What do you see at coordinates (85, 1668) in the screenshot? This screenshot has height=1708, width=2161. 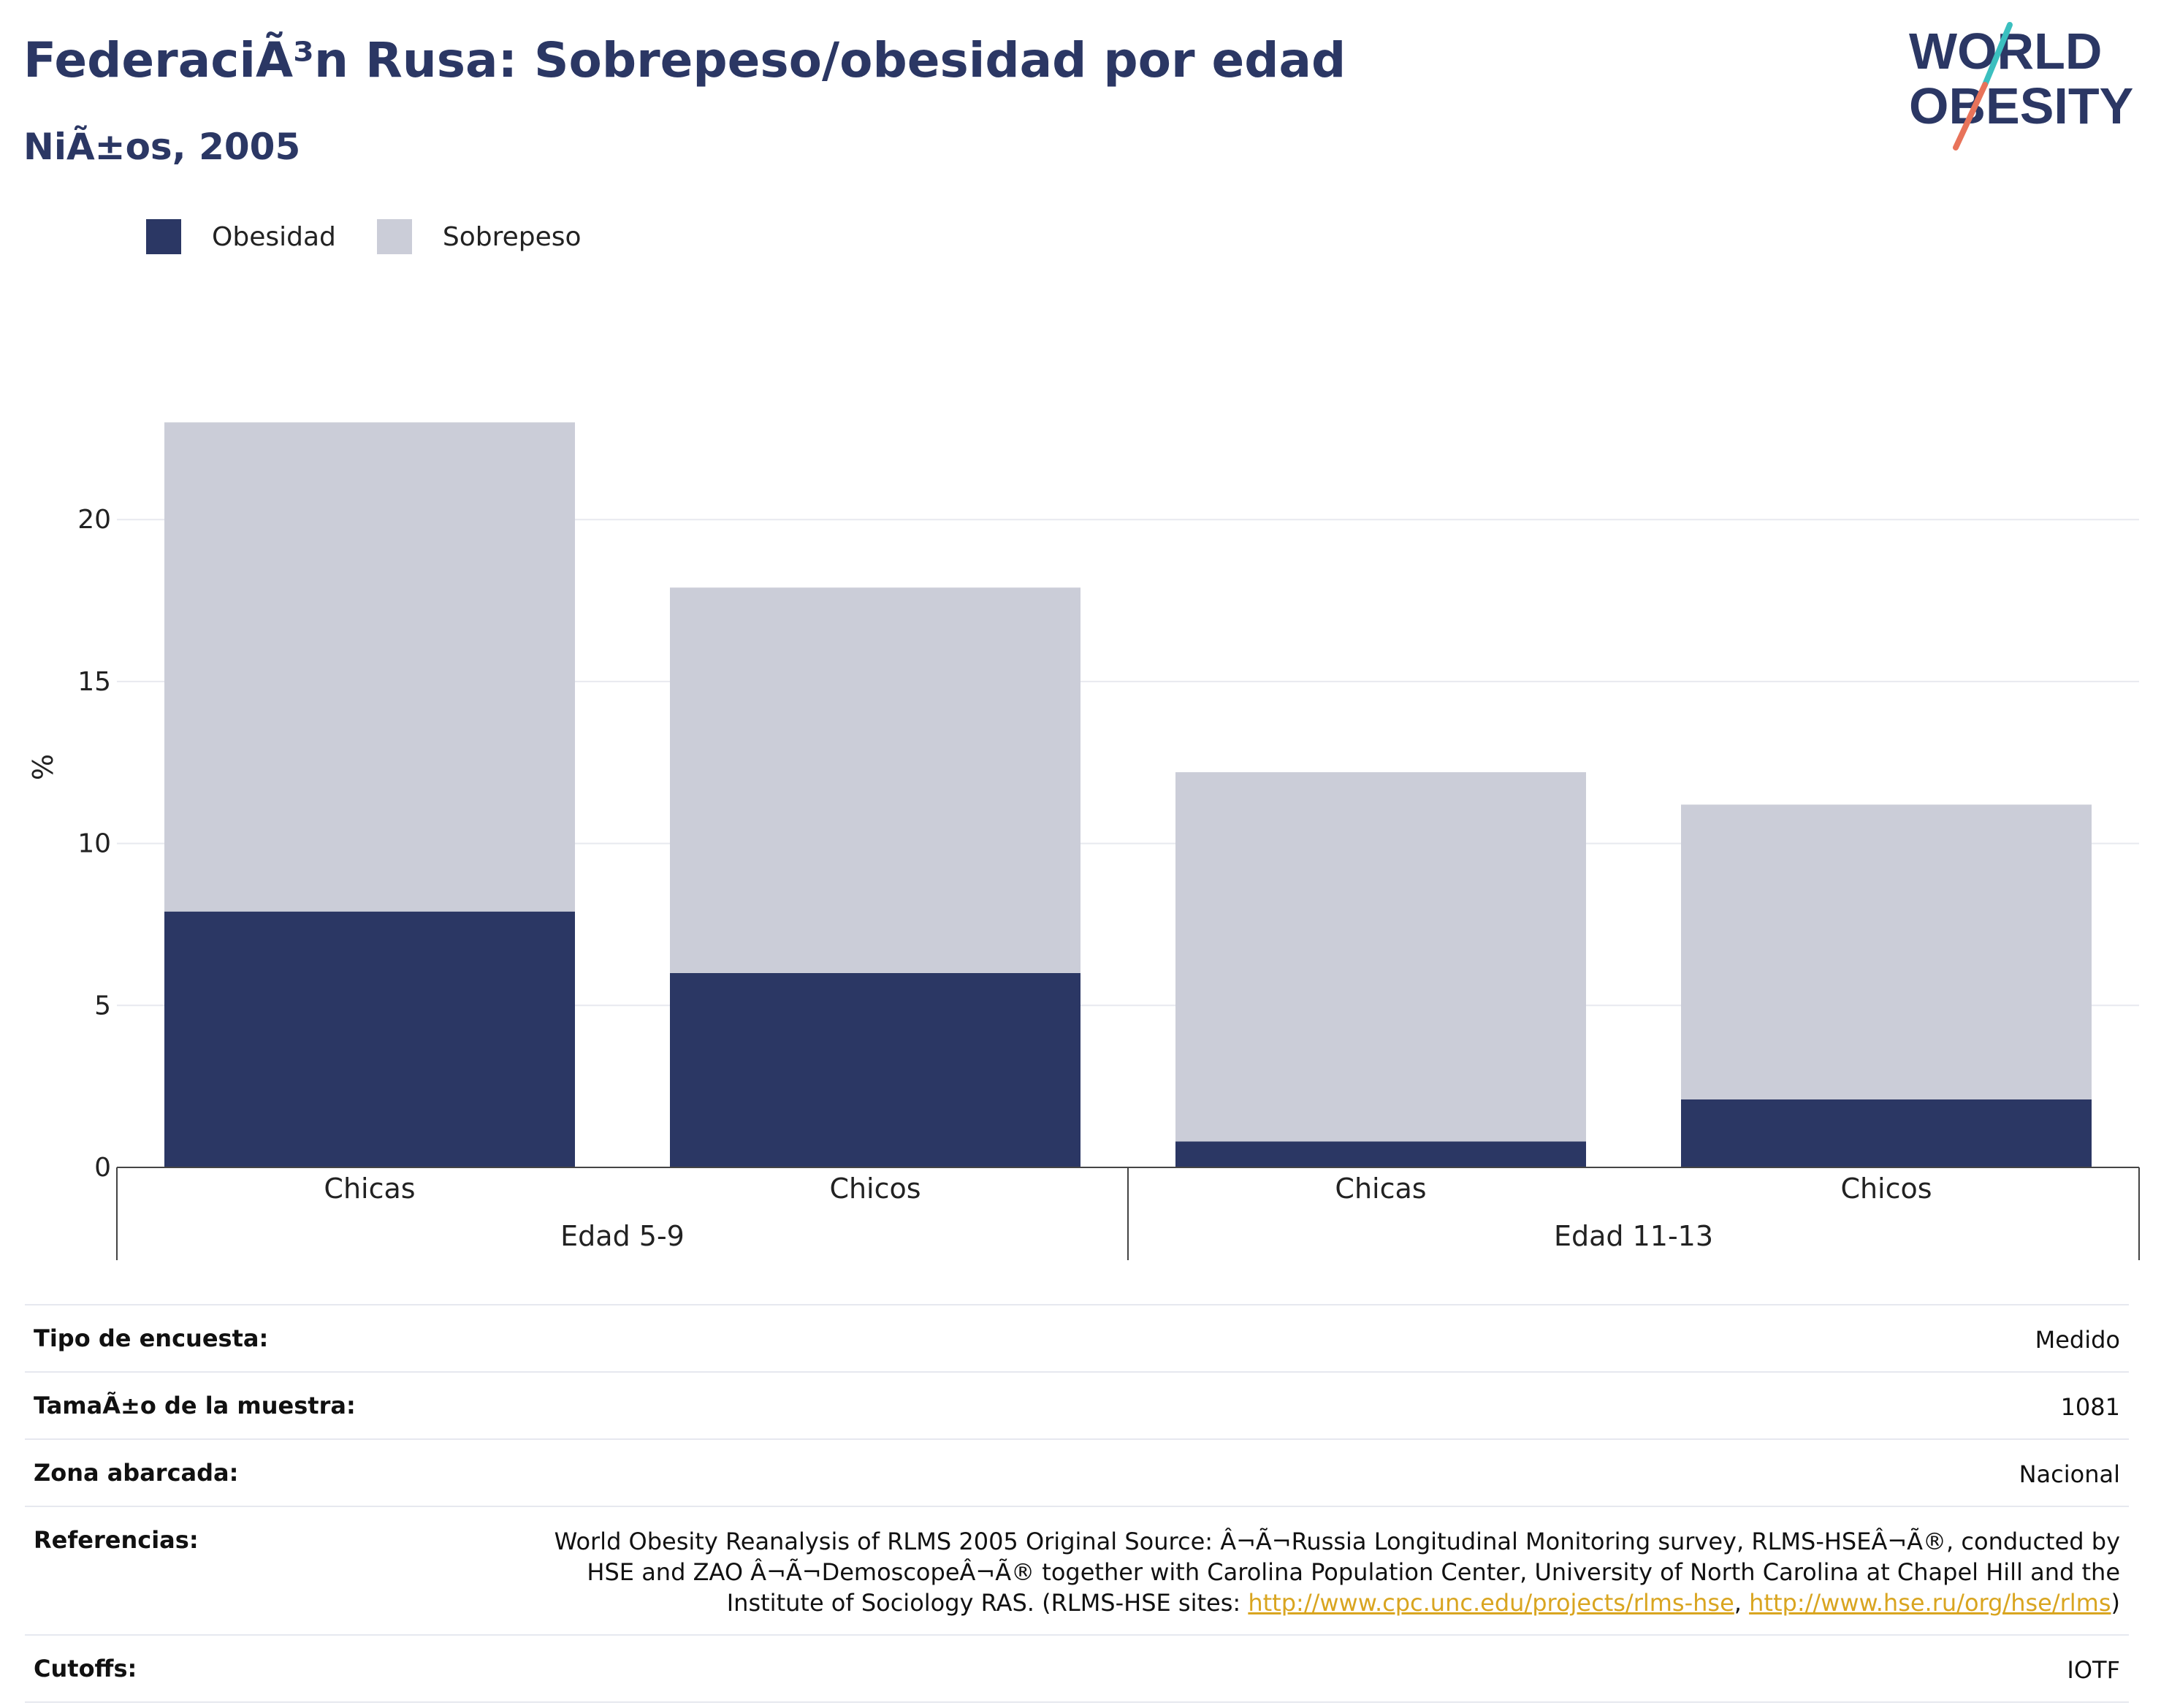 I see `info-key: Cutoffs:` at bounding box center [85, 1668].